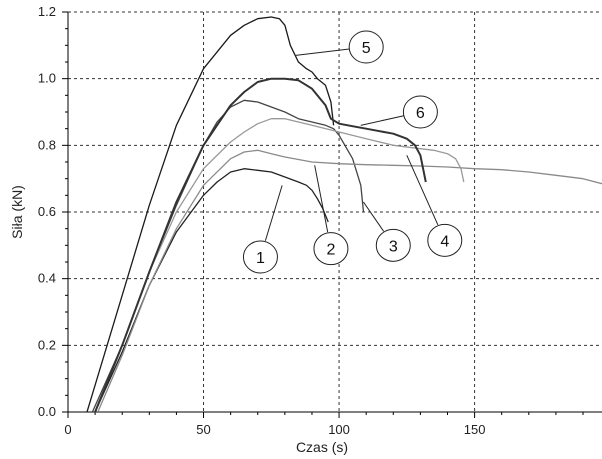 The image size is (602, 459). I want to click on x-tick-labels: 0 50 100 150, so click(274, 429).